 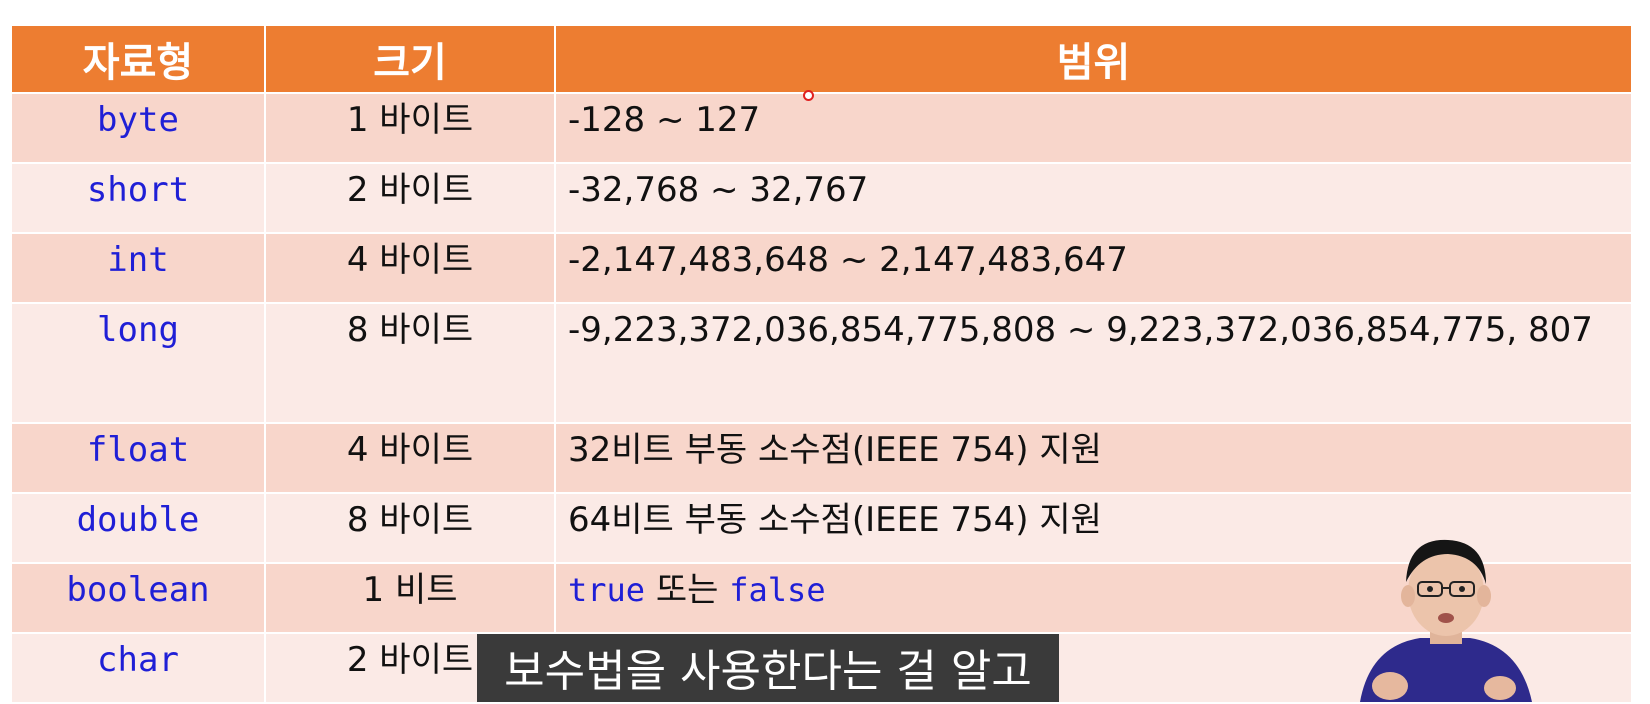 What do you see at coordinates (1093, 458) in the screenshot?
I see `range-cell: 32비트 부동 소수점(IEEE 754) 지원` at bounding box center [1093, 458].